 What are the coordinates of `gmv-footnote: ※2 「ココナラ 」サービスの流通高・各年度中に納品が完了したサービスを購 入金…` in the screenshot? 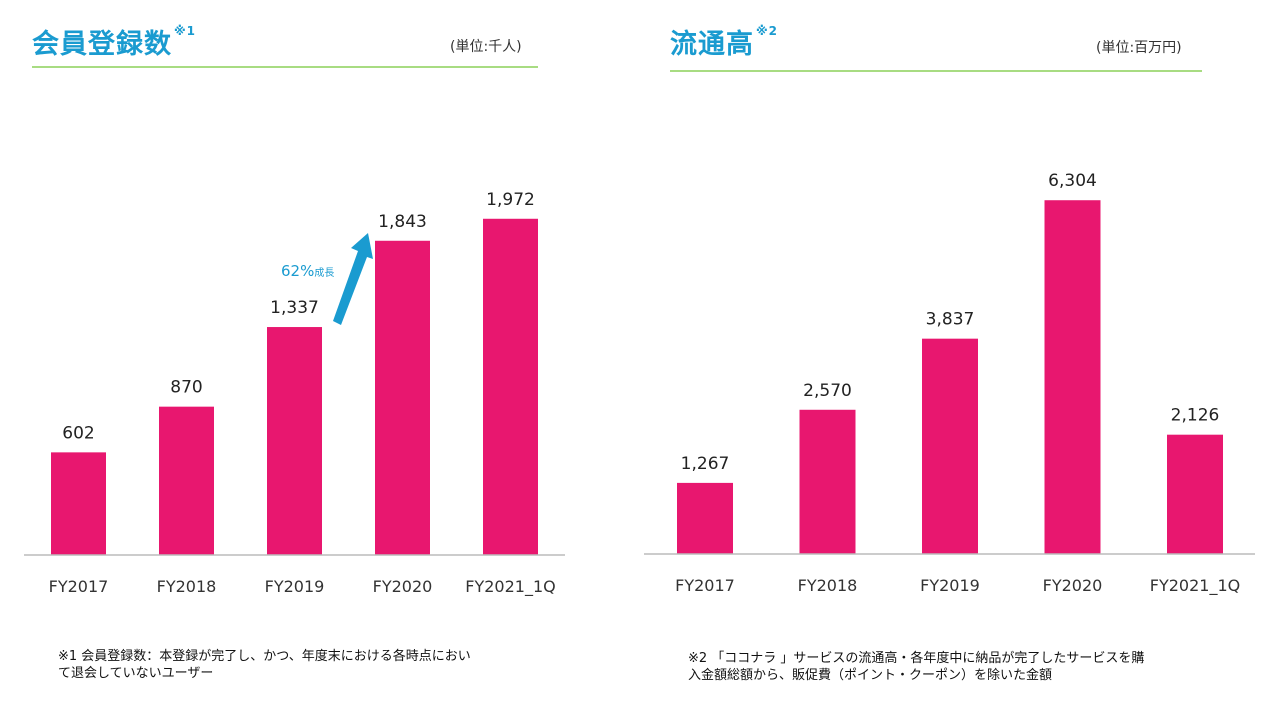 It's located at (916, 667).